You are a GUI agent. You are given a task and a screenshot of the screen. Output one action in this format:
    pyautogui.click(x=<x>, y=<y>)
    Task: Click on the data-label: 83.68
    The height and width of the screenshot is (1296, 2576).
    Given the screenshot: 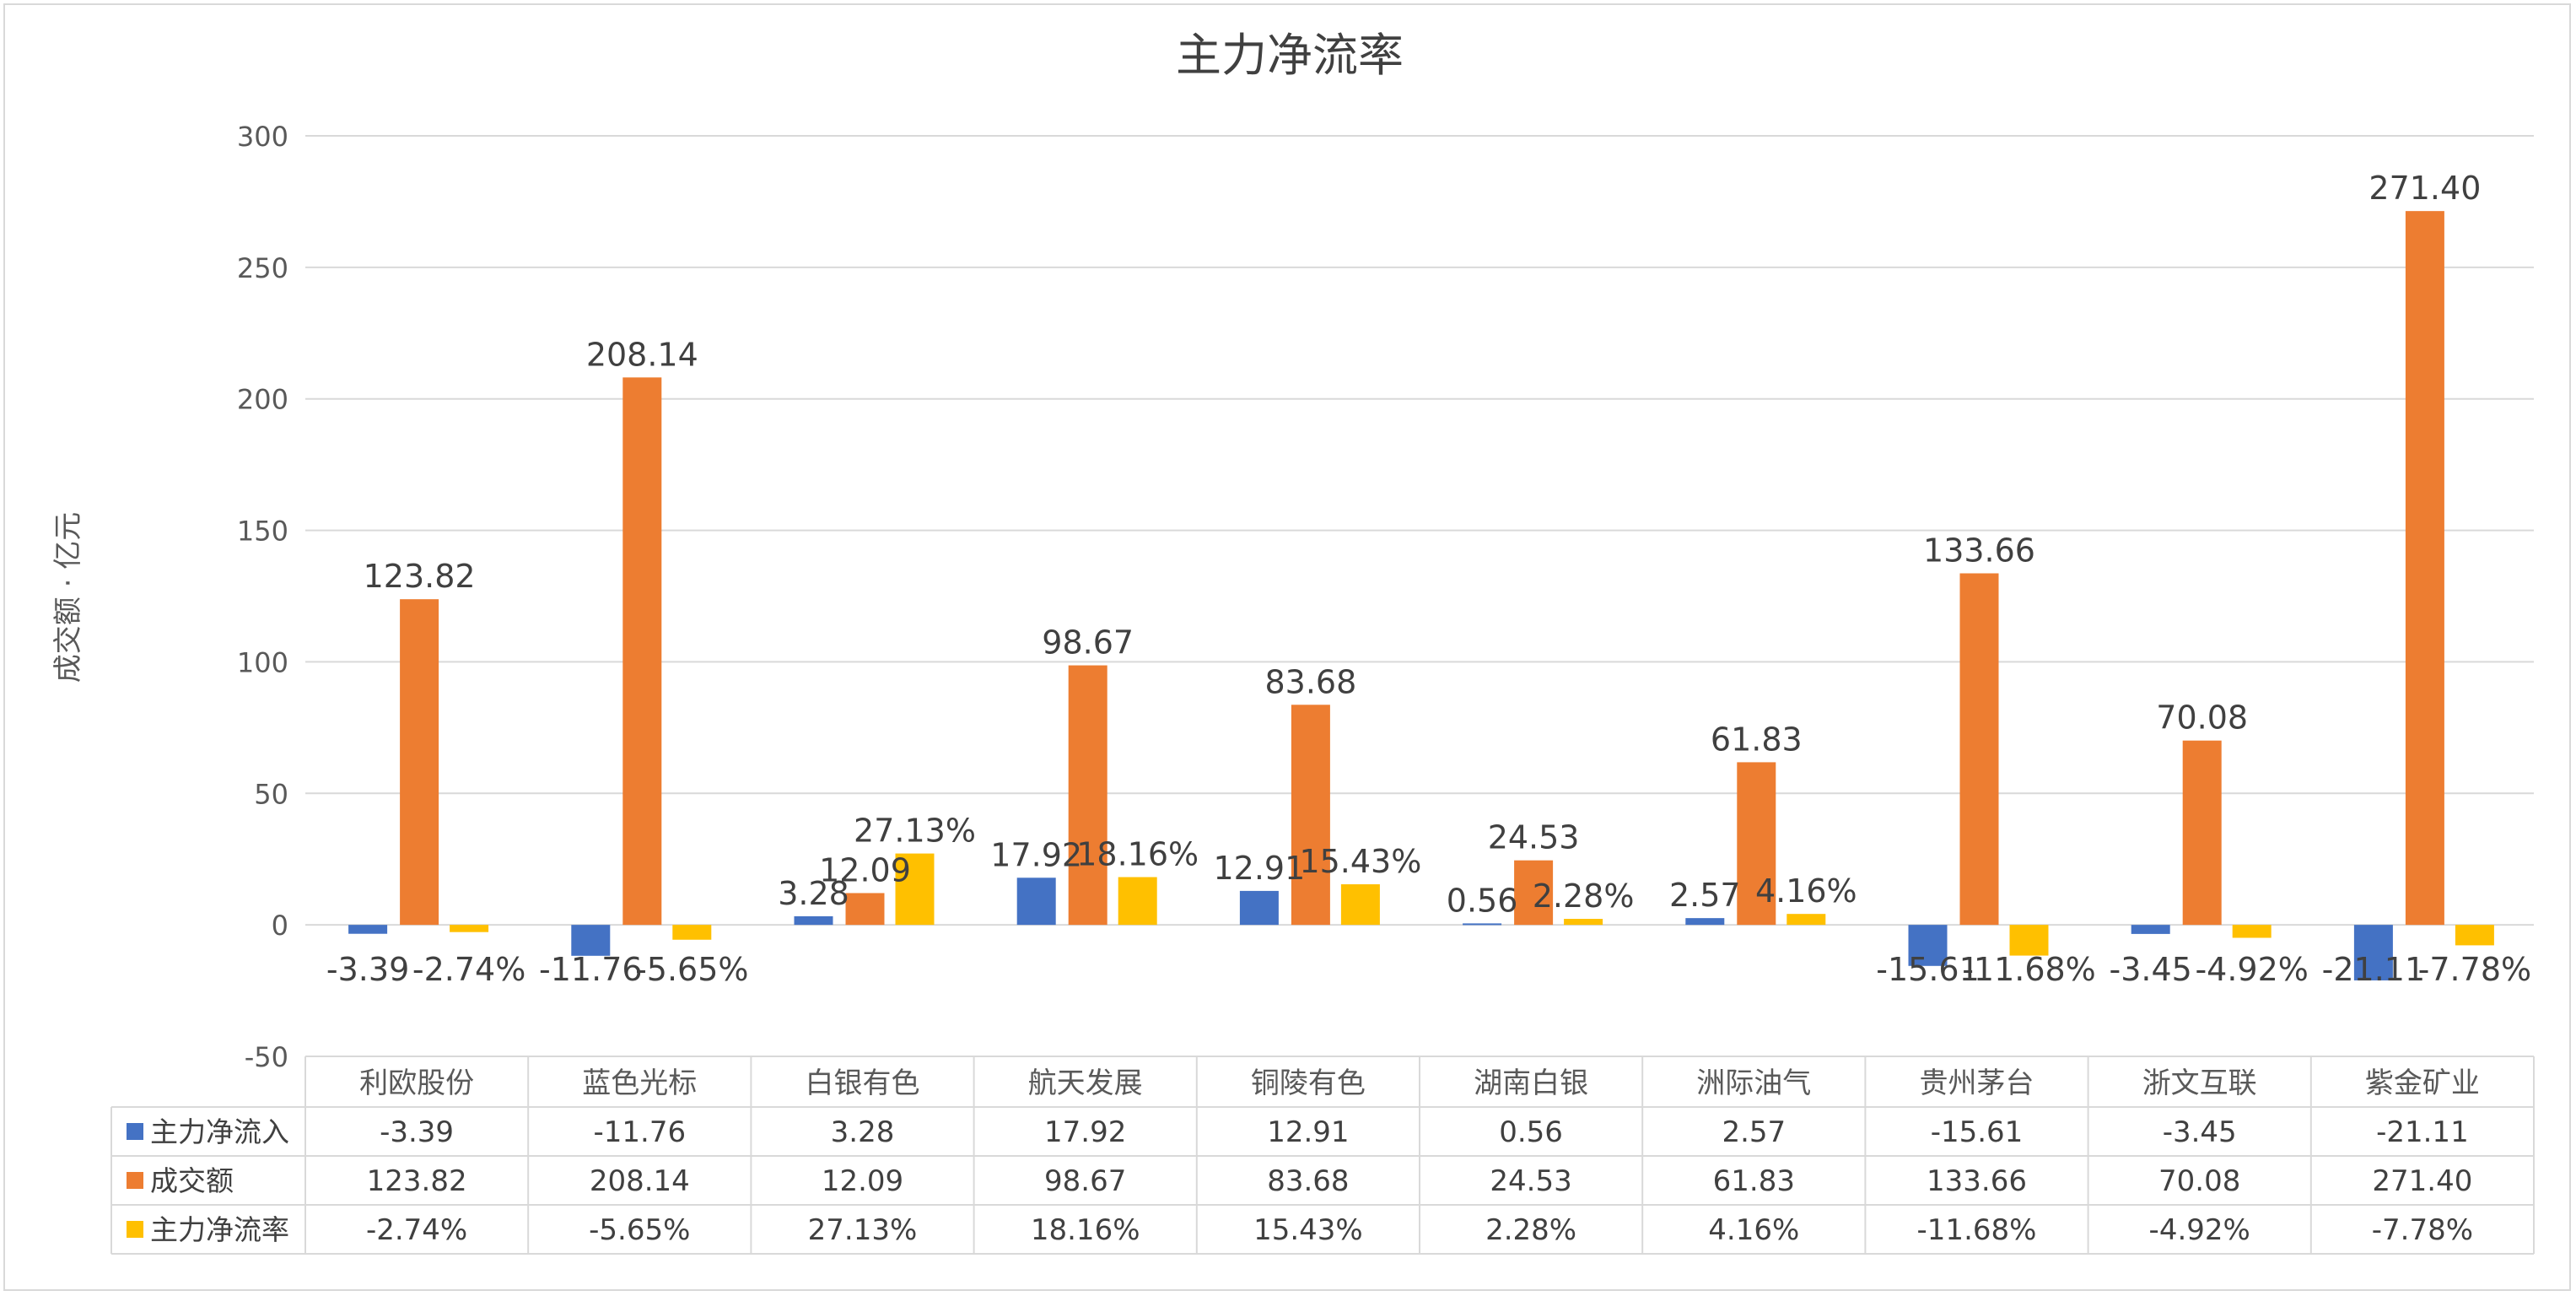 What is the action you would take?
    pyautogui.click(x=1311, y=681)
    